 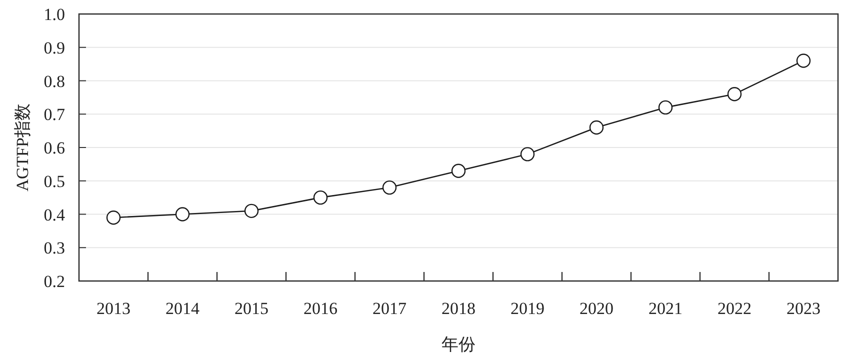 I want to click on x-tick-label: 2022, so click(x=735, y=308).